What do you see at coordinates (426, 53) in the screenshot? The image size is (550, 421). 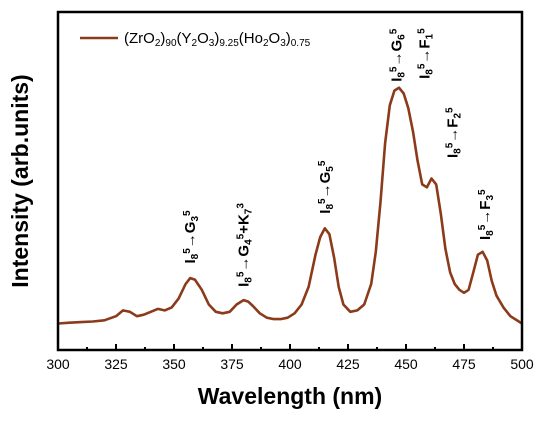 I see `transition-label: I85→F15` at bounding box center [426, 53].